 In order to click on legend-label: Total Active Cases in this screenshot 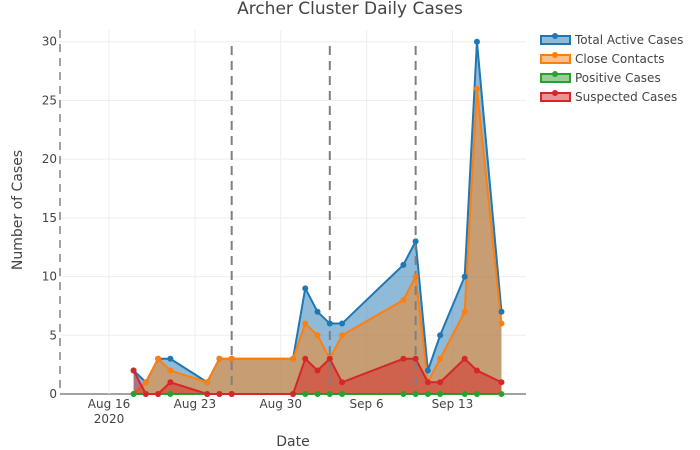, I will do `click(628, 40)`.